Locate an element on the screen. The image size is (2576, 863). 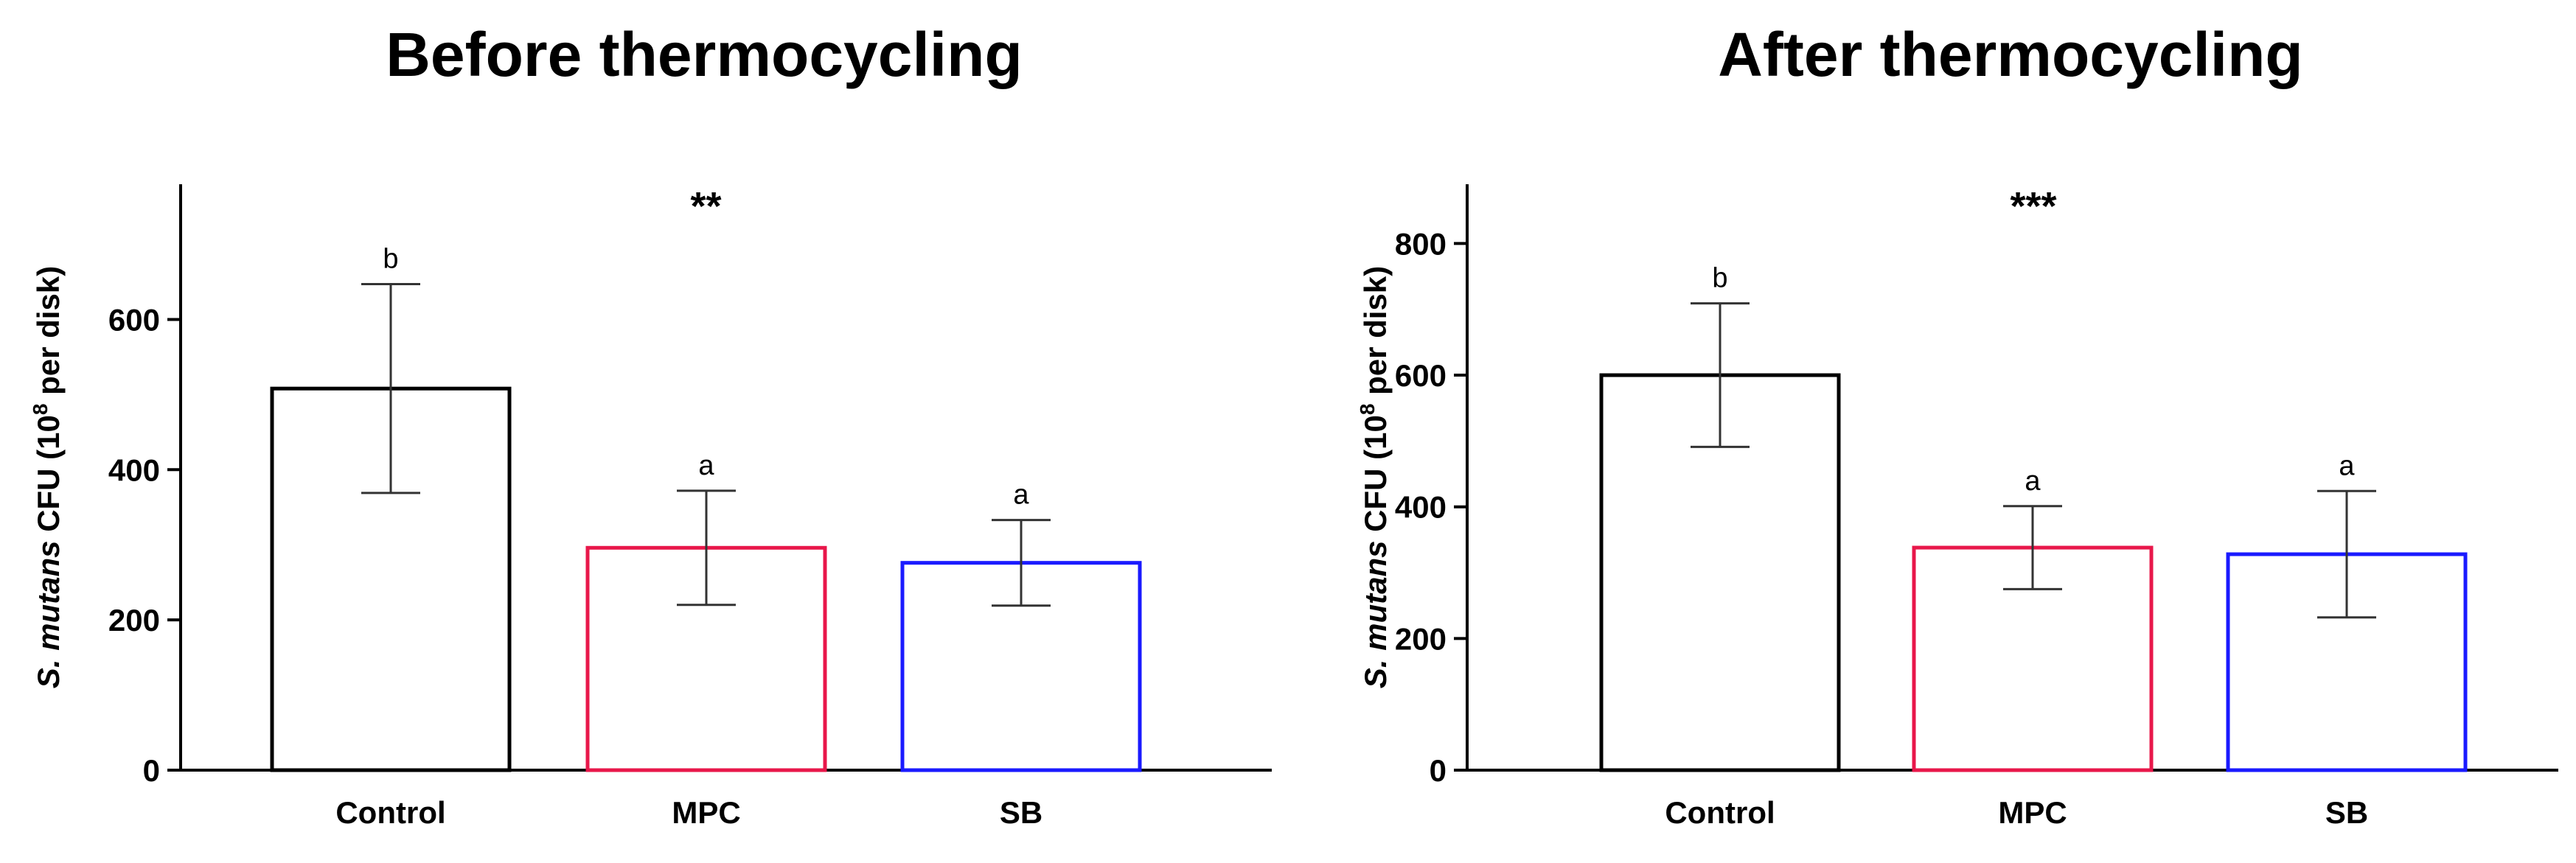
significance-marker: ** is located at coordinates (706, 206).